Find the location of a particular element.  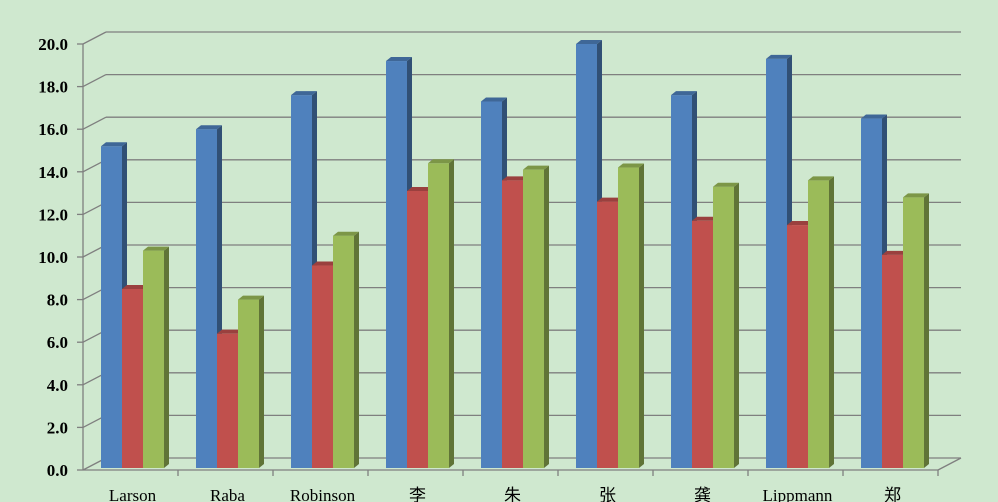

y-tick-label: 4.0 is located at coordinates (57, 385).